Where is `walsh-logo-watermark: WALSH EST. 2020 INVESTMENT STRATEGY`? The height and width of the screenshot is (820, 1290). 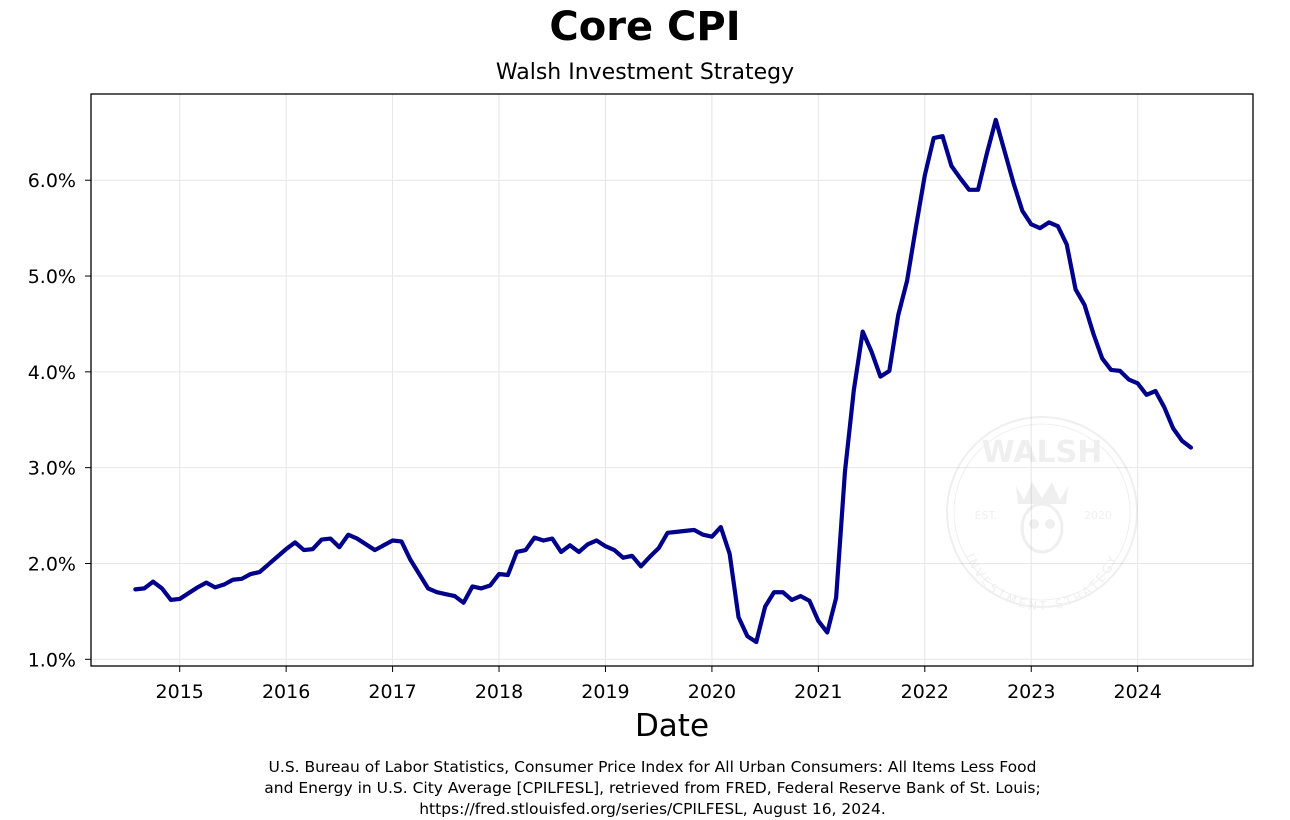
walsh-logo-watermark: WALSH EST. 2020 INVESTMENT STRATEGY is located at coordinates (1042, 514).